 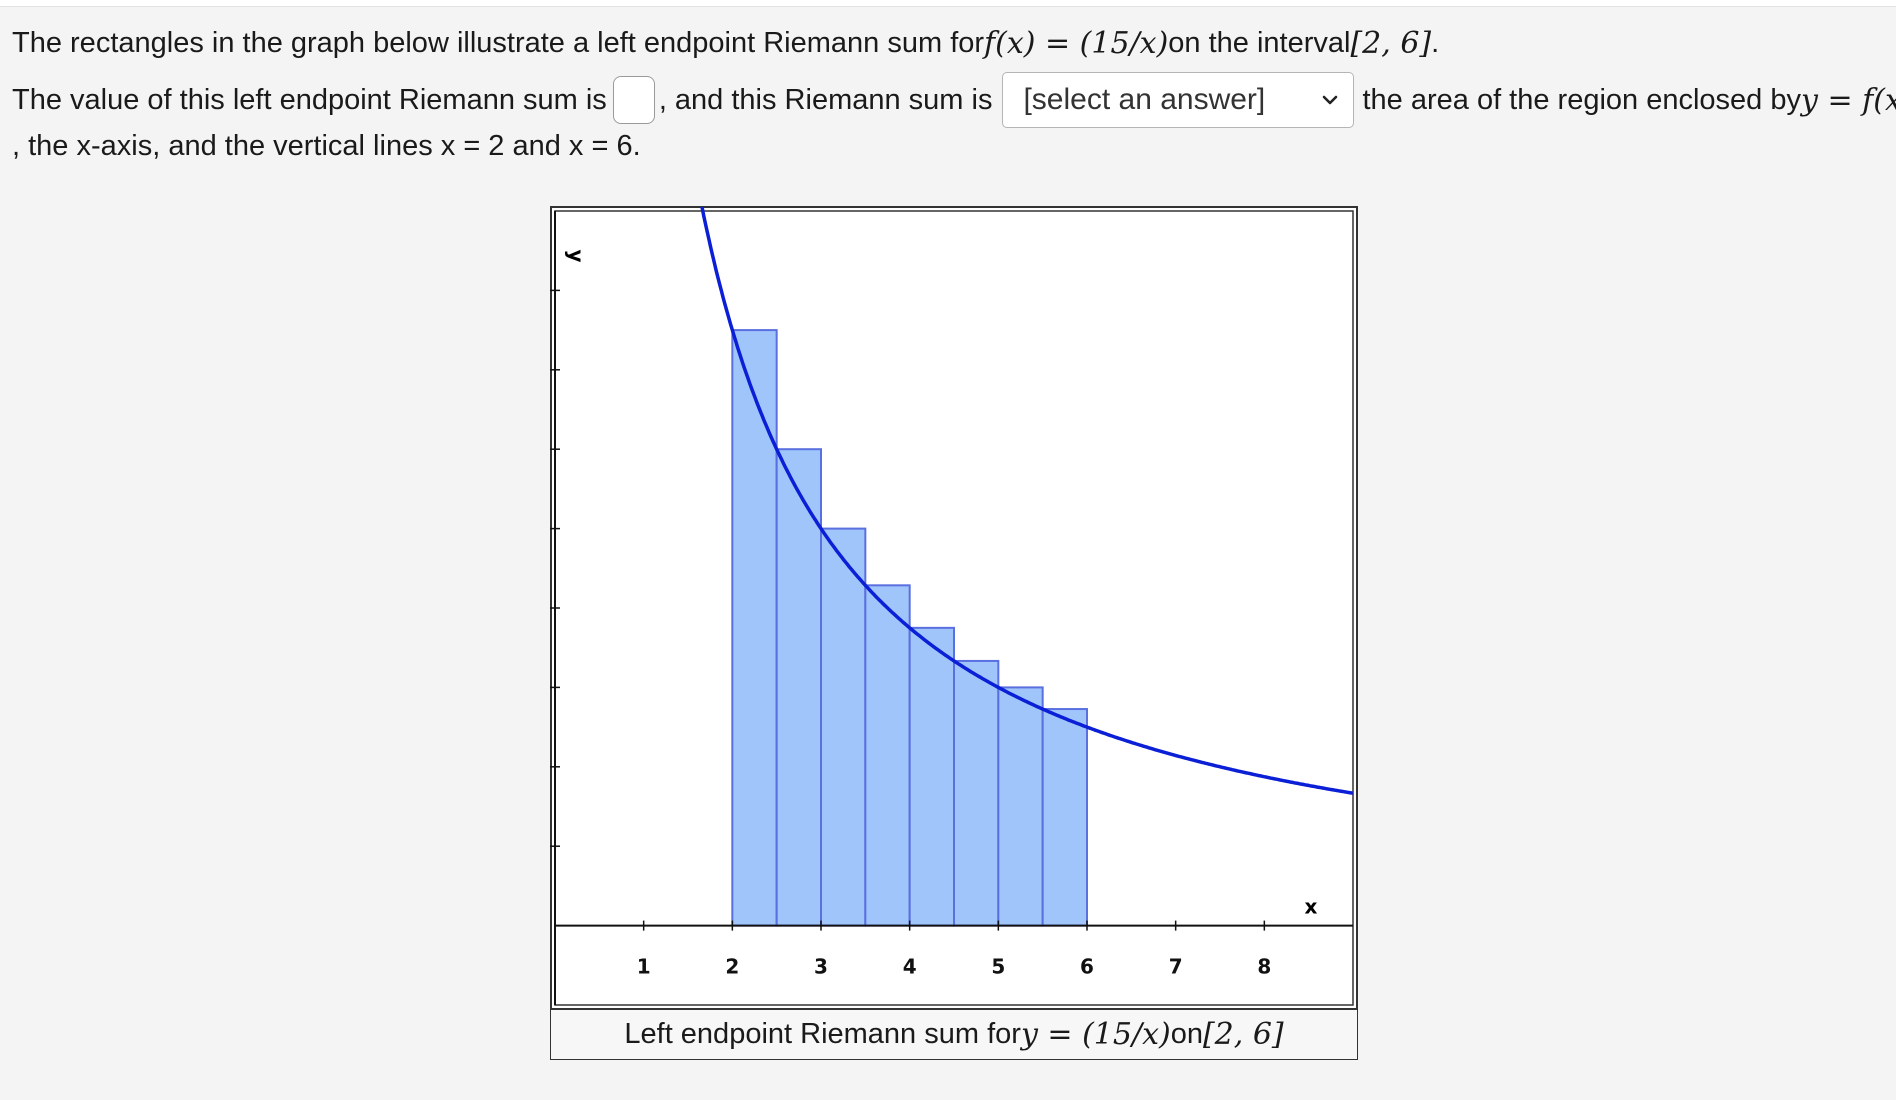 What do you see at coordinates (1311, 907) in the screenshot?
I see `x-axis-label: x` at bounding box center [1311, 907].